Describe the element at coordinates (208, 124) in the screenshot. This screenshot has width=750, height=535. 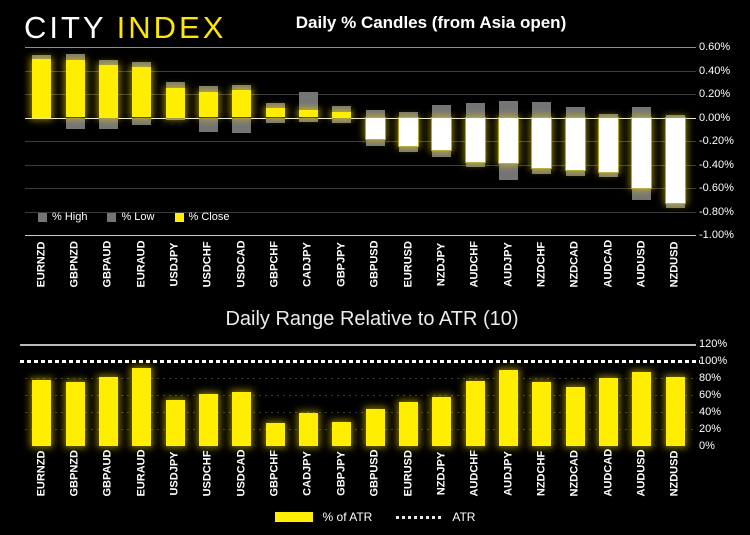
I see `candle-low-USDCHF` at that location.